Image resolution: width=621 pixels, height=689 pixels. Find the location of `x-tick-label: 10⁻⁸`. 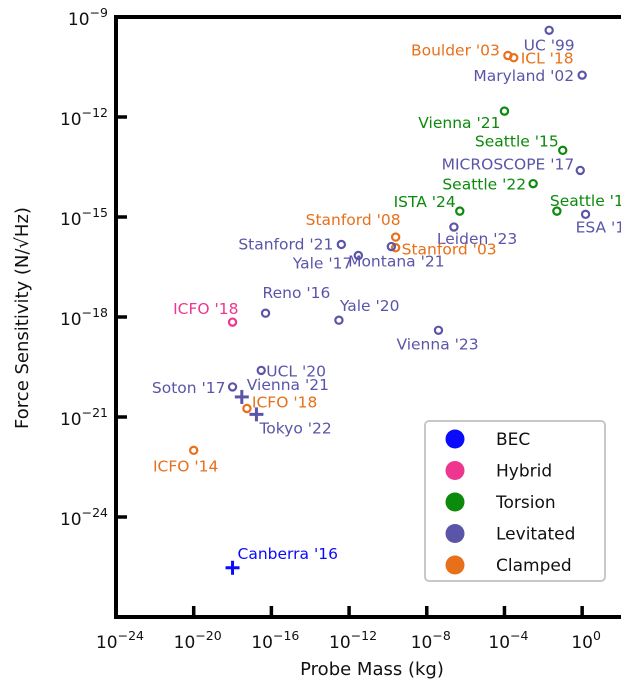

x-tick-label: 10⁻⁸ is located at coordinates (431, 640).